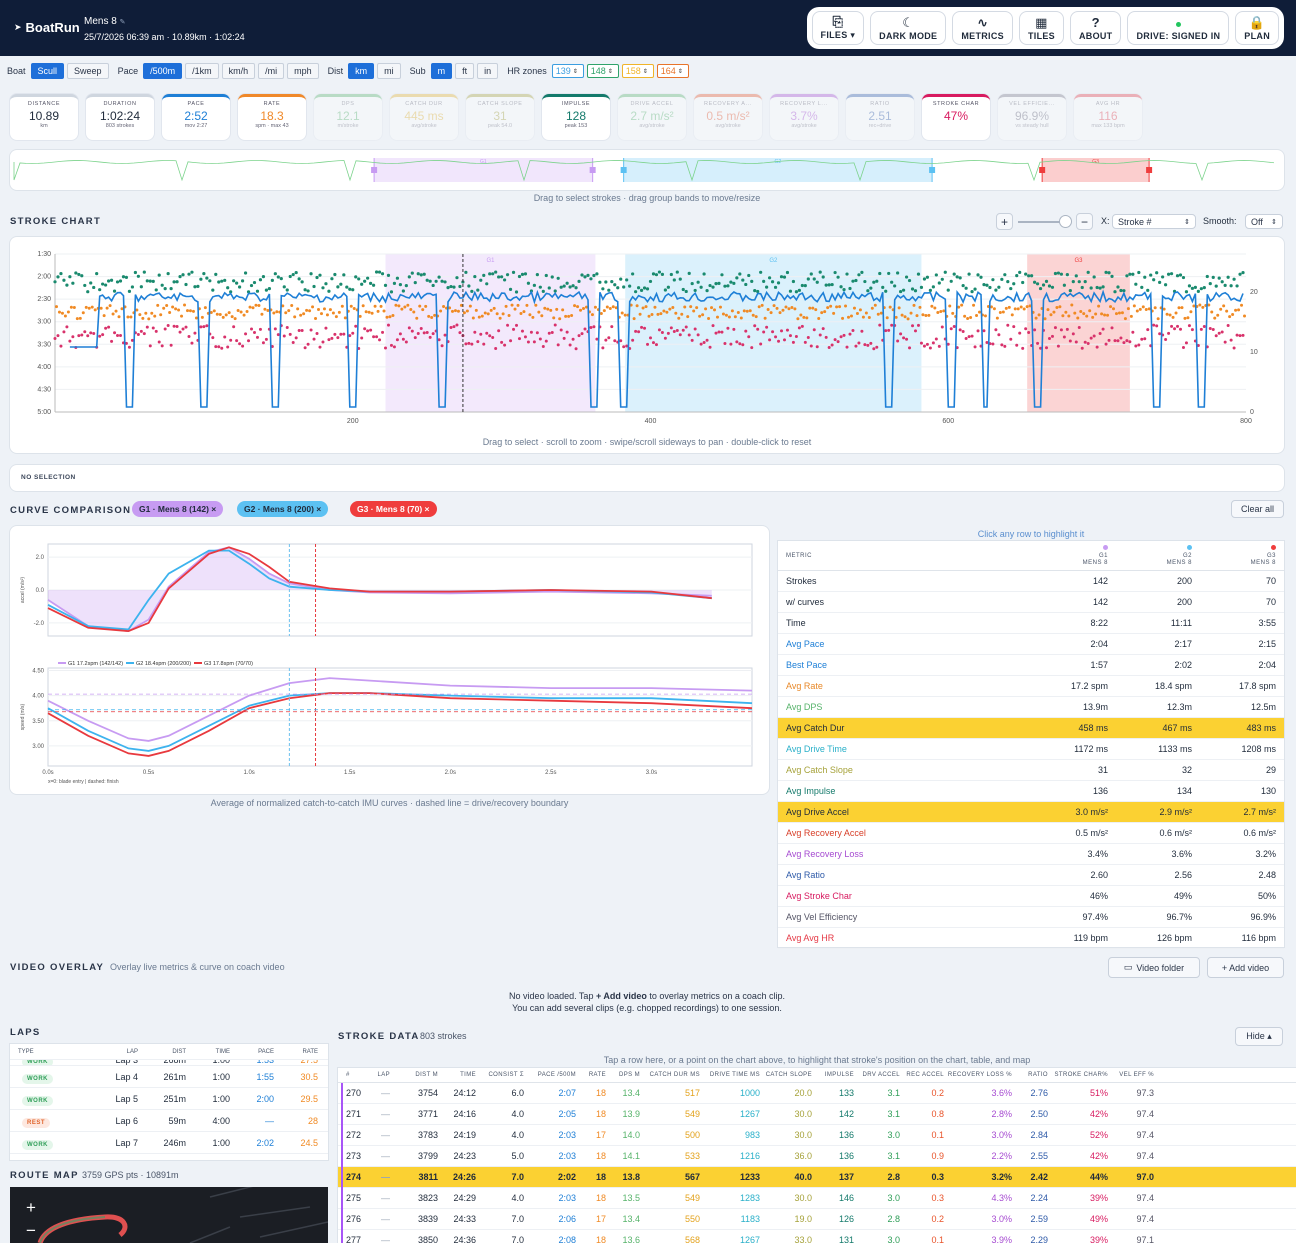 This screenshot has height=1243, width=1296. What do you see at coordinates (389, 71) in the screenshot?
I see `setting-dist-option: mi` at bounding box center [389, 71].